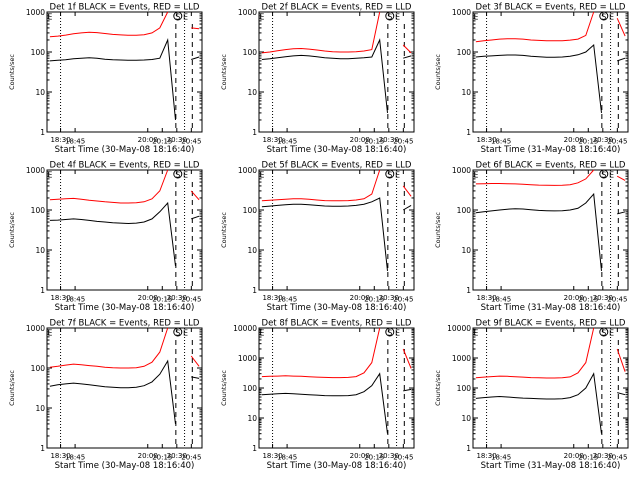 The height and width of the screenshot is (480, 640). Describe the element at coordinates (617, 300) in the screenshot. I see `x-tick-label: 20:45` at that location.